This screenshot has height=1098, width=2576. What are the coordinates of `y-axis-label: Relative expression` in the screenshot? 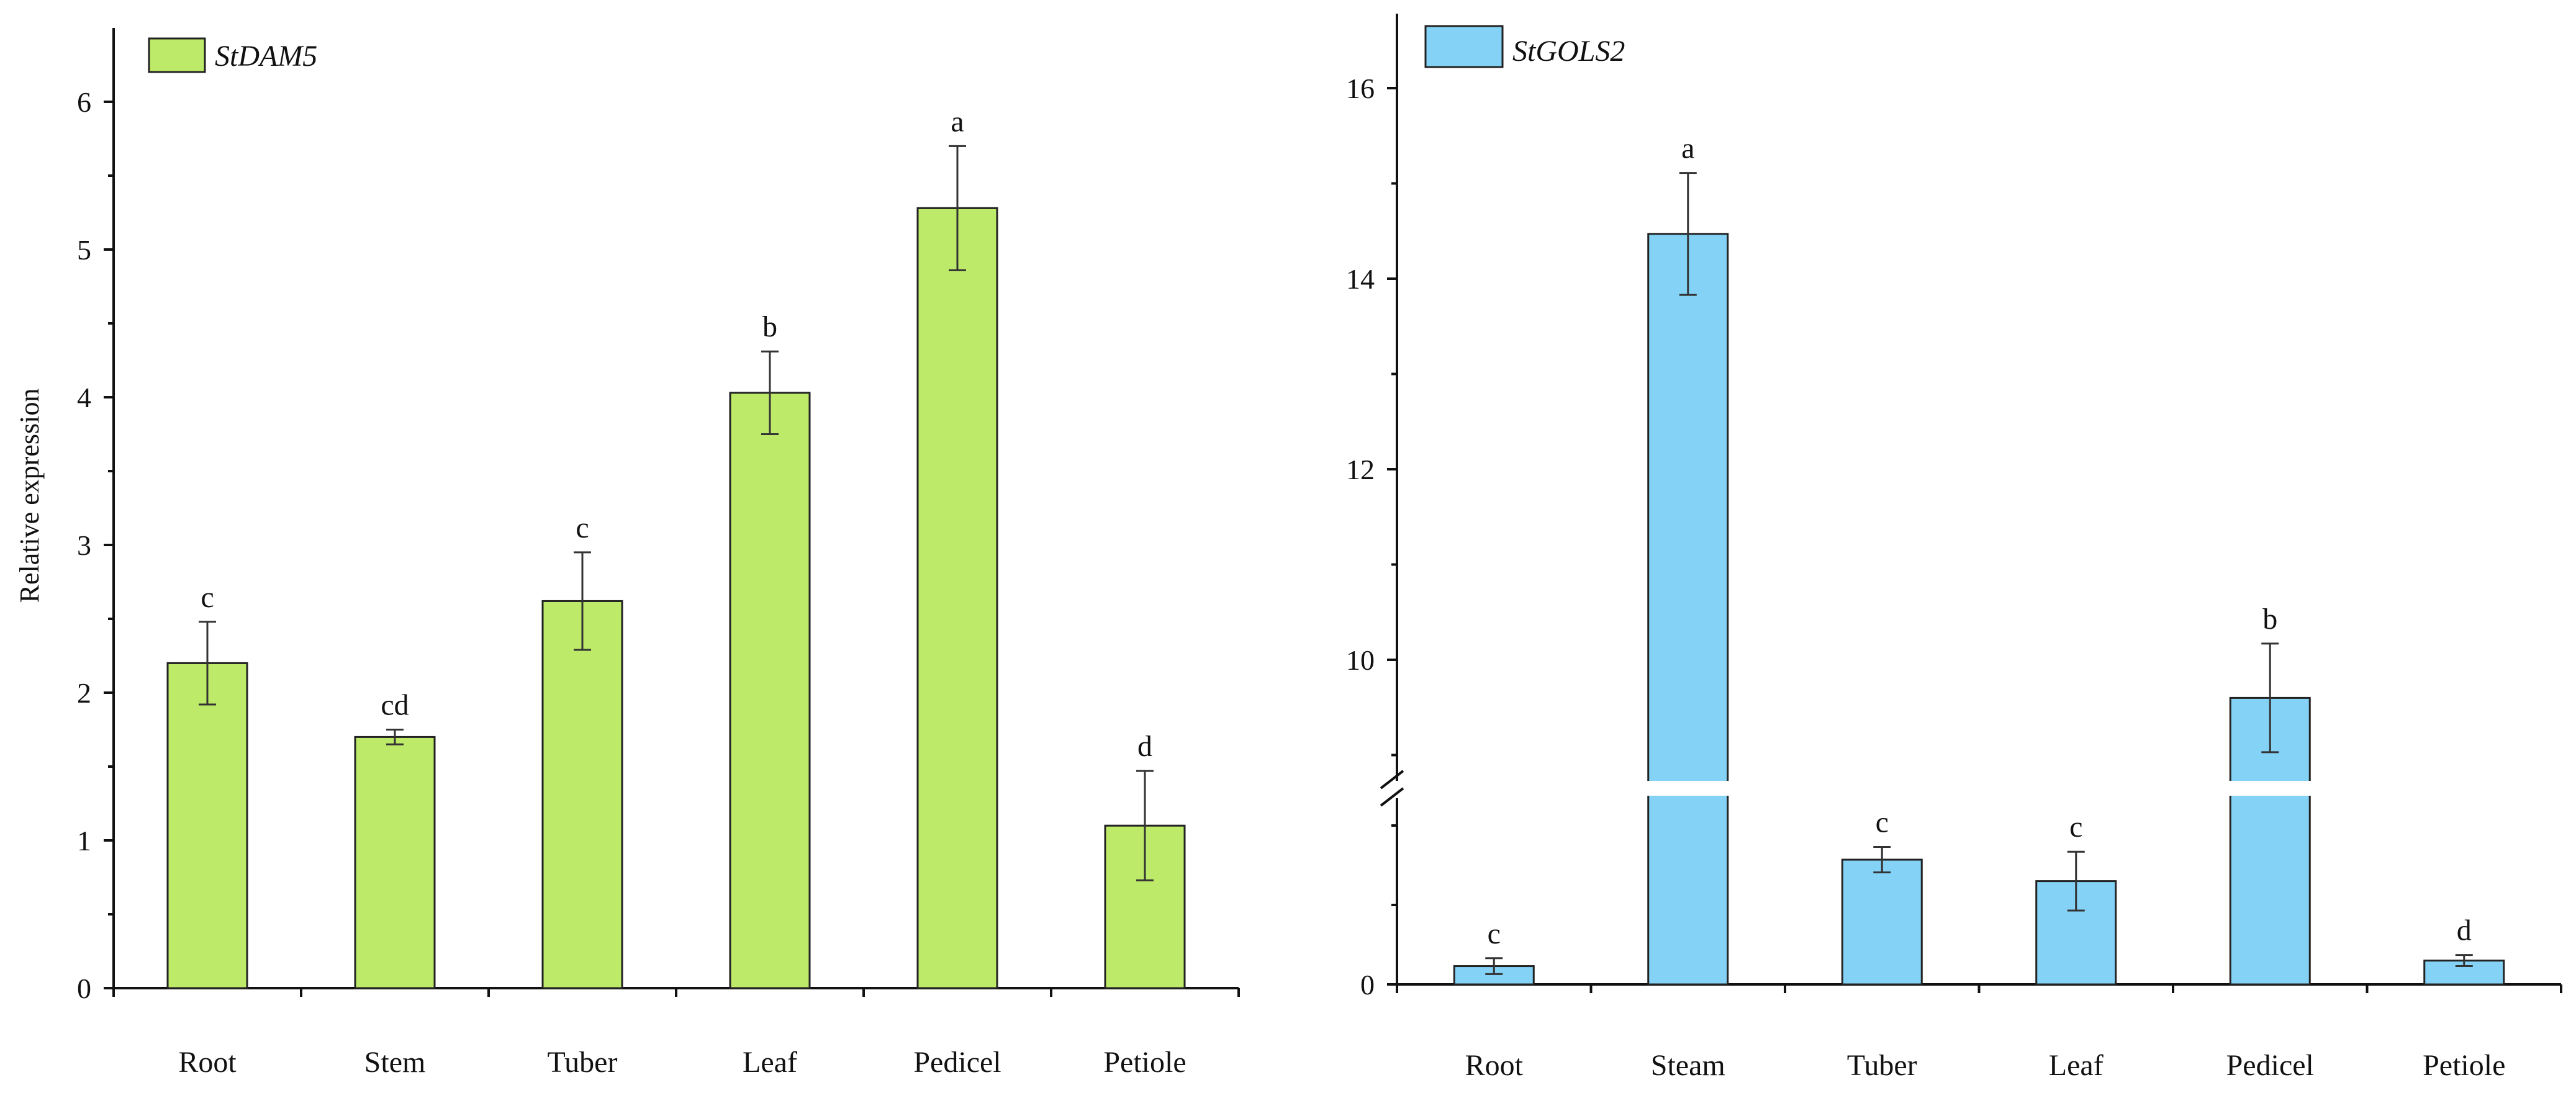 It's located at (29, 496).